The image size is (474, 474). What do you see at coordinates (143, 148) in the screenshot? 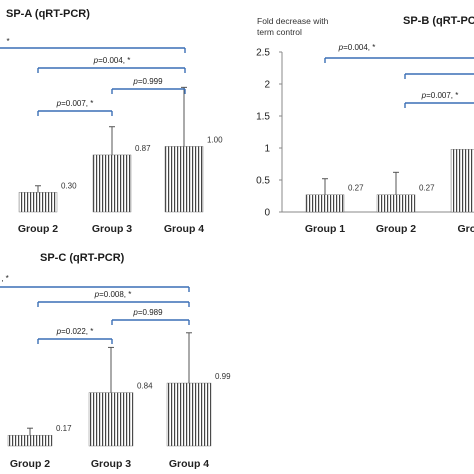
I see `data-label: 0.87` at bounding box center [143, 148].